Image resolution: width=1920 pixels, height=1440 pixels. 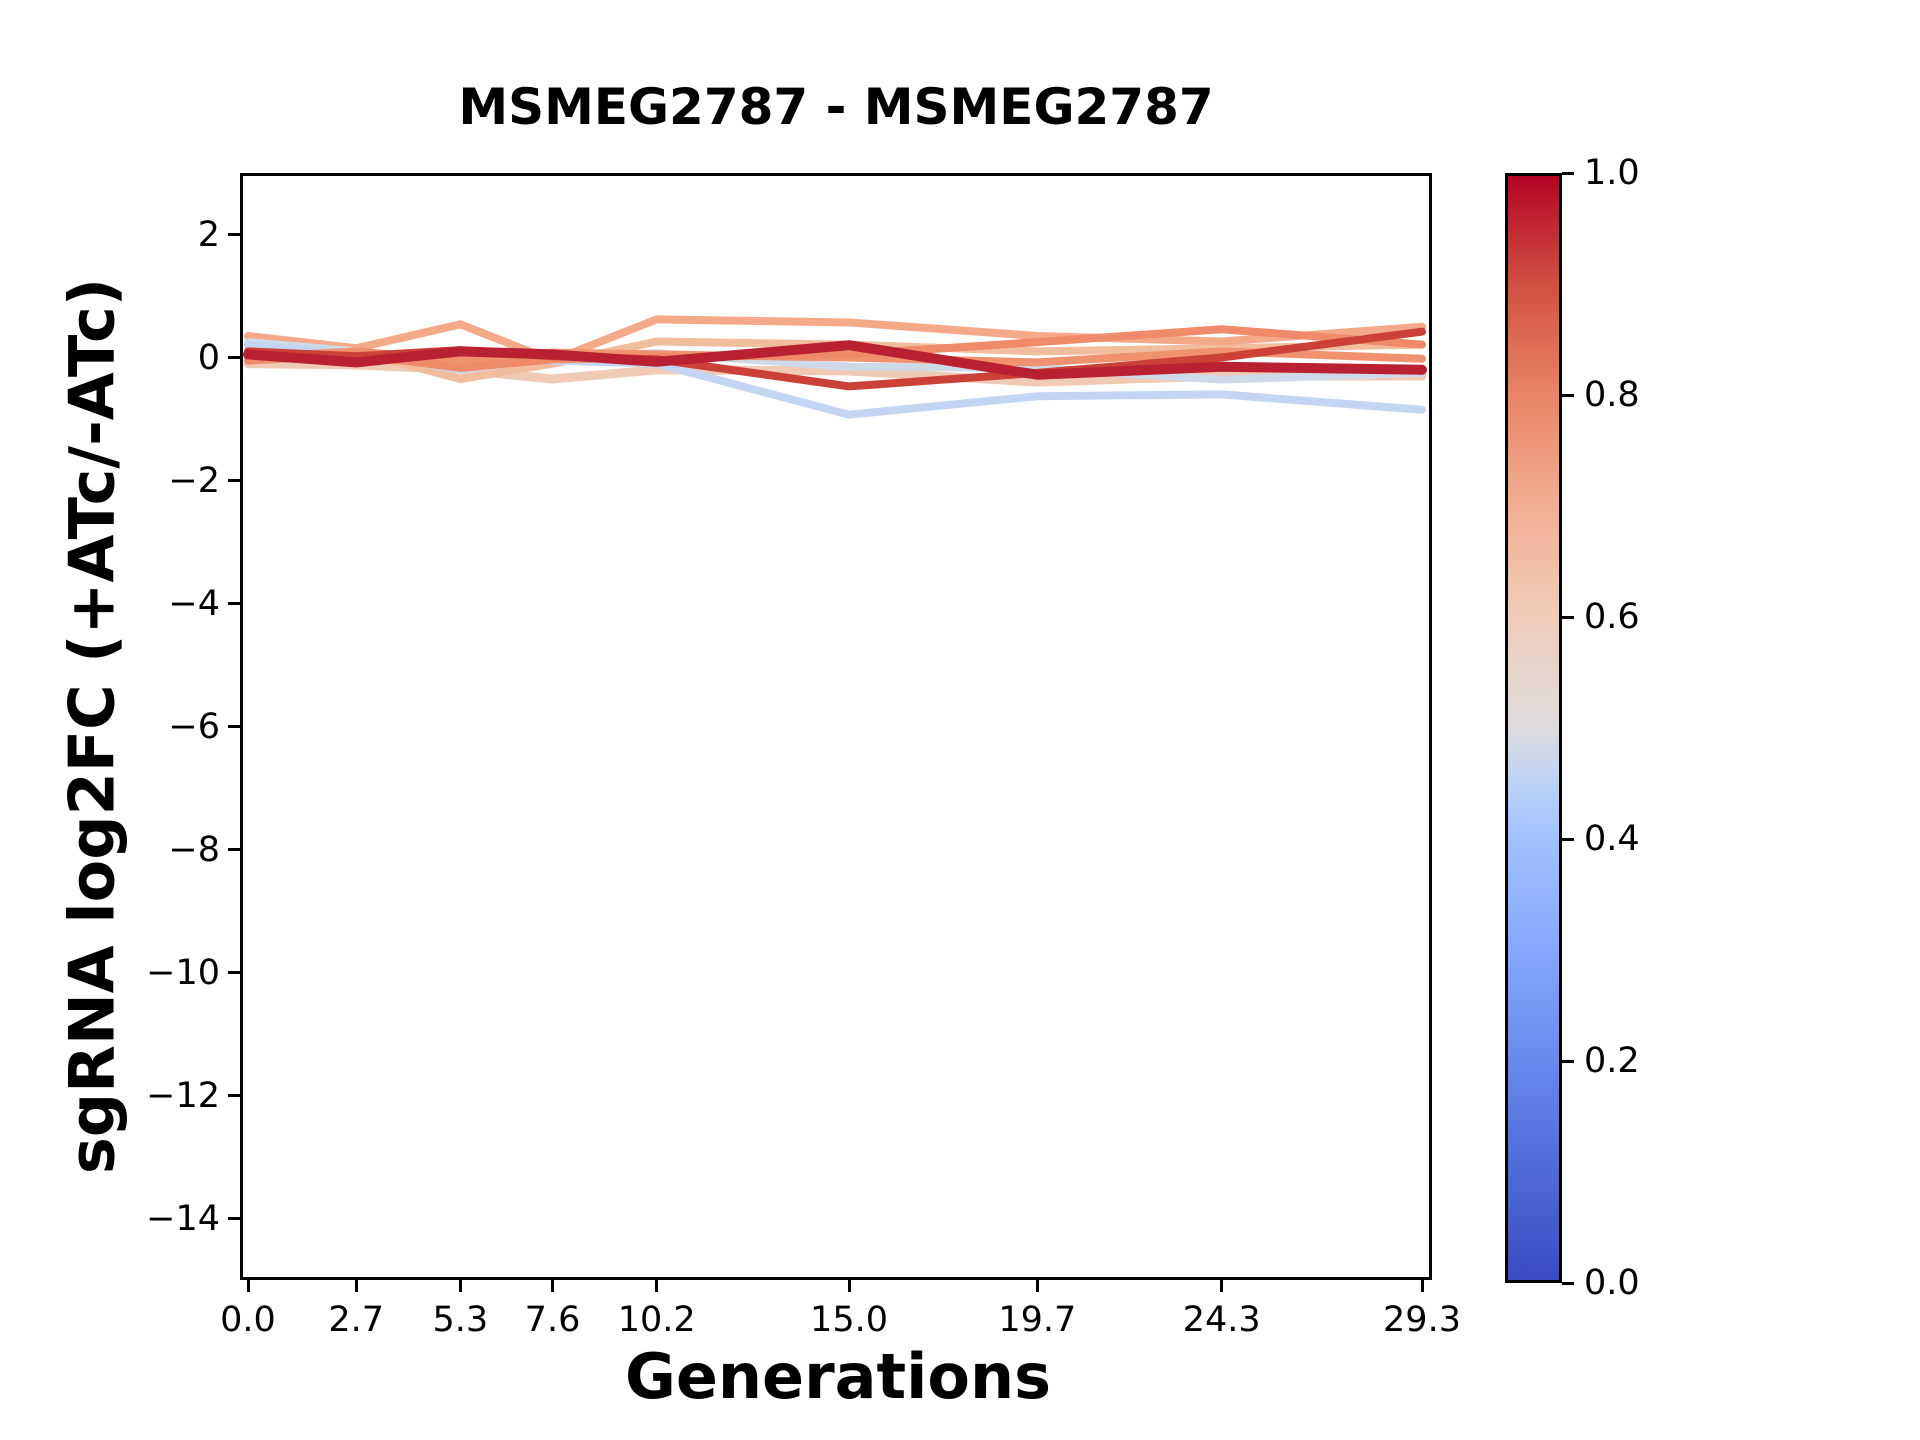 What do you see at coordinates (1612, 617) in the screenshot?
I see `colorbar-tick-label: 0.6` at bounding box center [1612, 617].